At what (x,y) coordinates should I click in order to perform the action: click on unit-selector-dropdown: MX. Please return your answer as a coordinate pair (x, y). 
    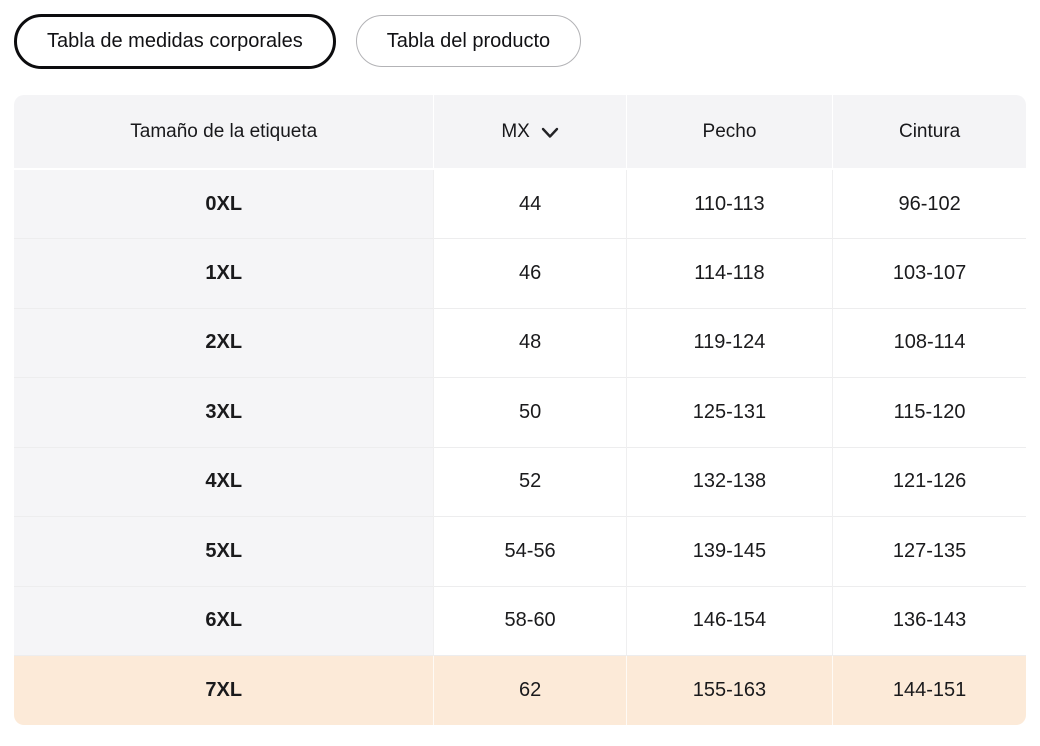
    Looking at the image, I should click on (530, 132).